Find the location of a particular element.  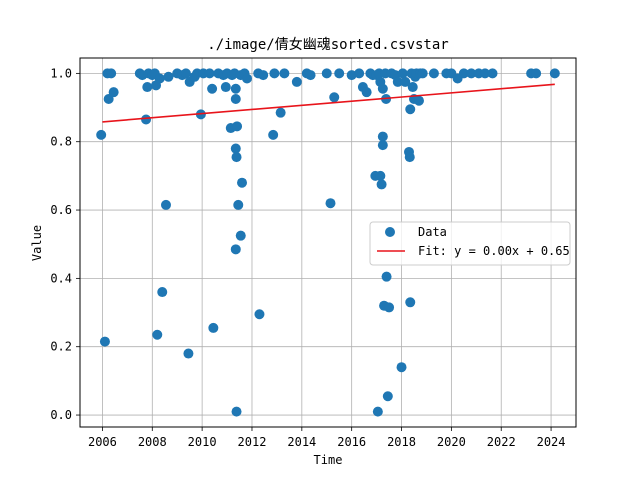

y-tick-label: 0.8 is located at coordinates (61, 142).